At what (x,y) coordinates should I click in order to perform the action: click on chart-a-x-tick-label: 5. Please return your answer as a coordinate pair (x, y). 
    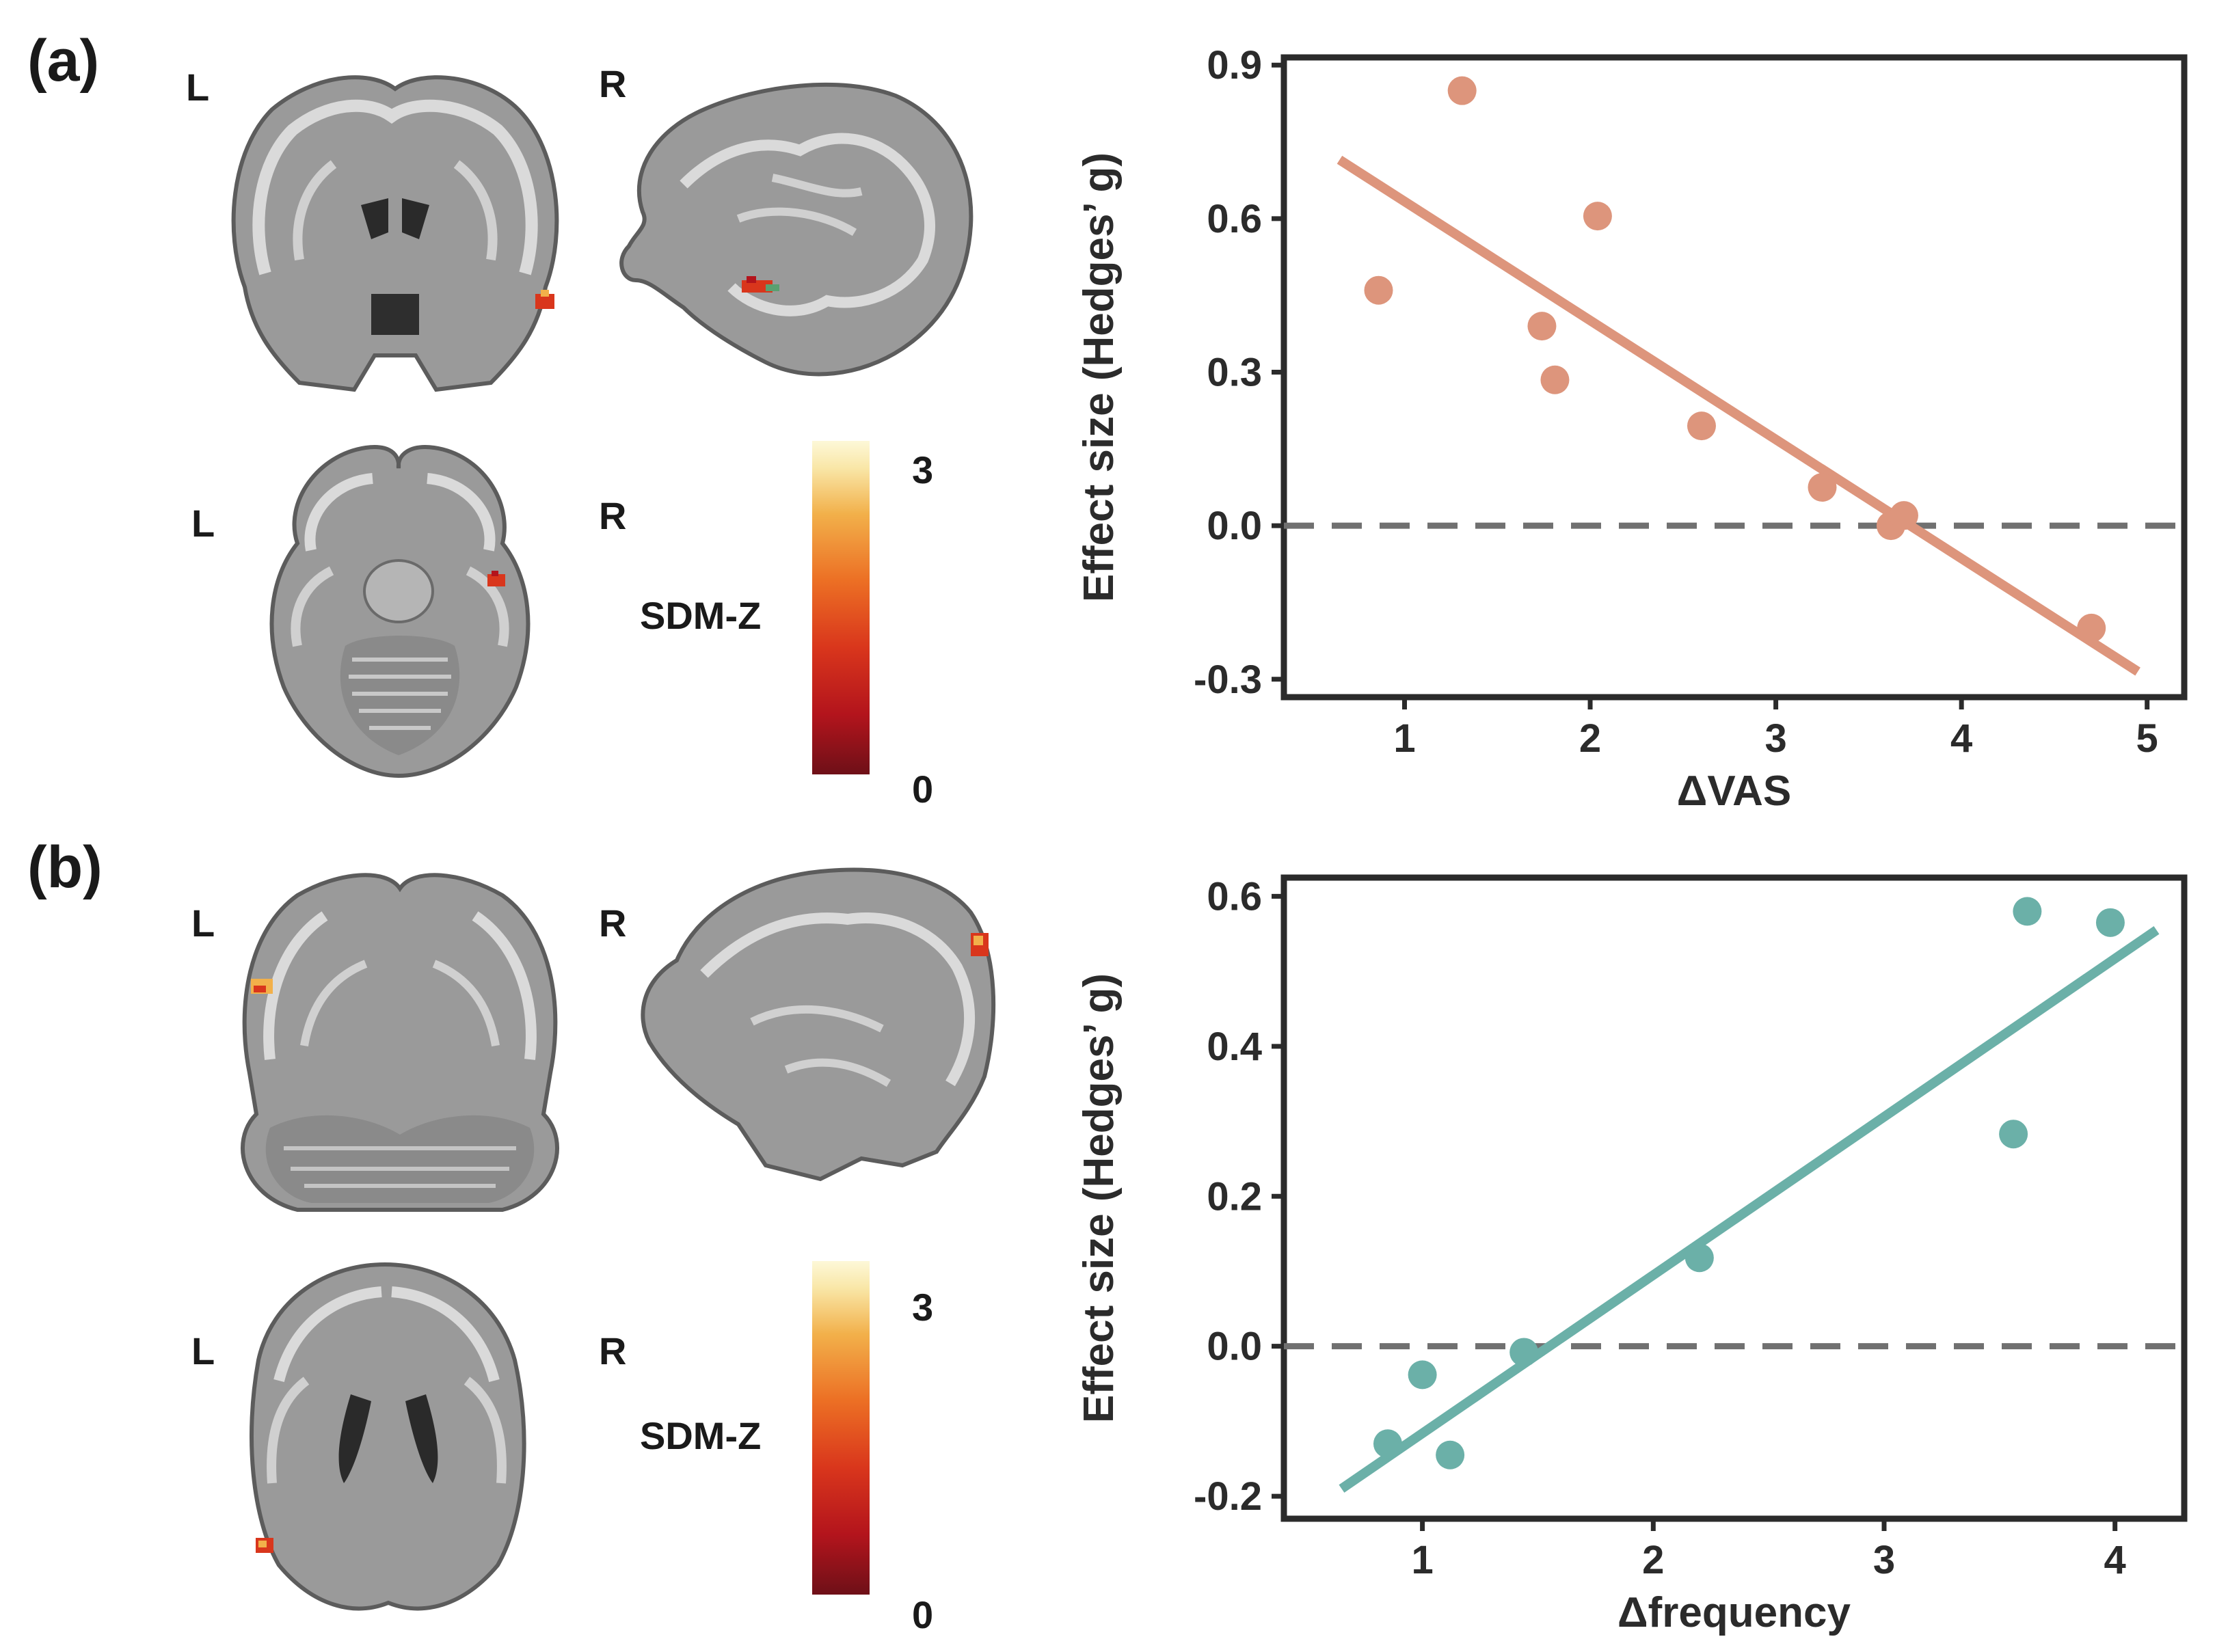
    Looking at the image, I should click on (2147, 738).